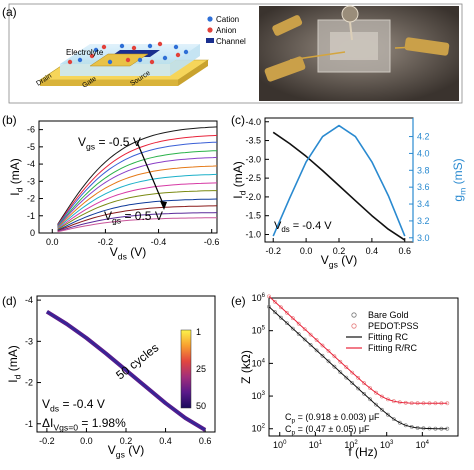 This screenshot has height=470, width=474. What do you see at coordinates (114, 252) in the screenshot?
I see `b-xlabel-main: V` at bounding box center [114, 252].